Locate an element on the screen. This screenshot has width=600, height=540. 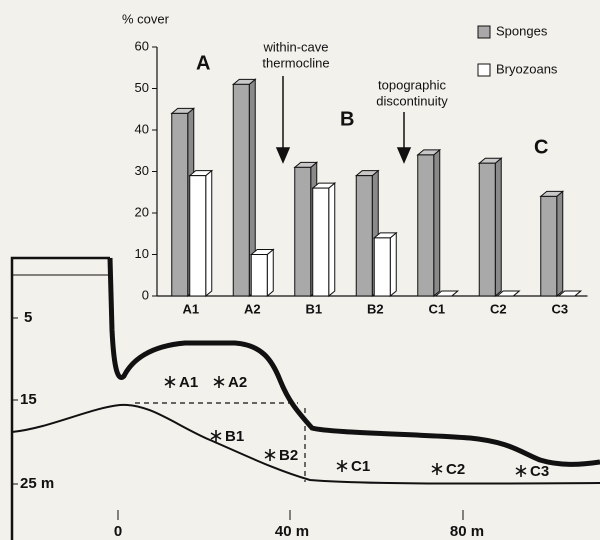
station-label: B2 is located at coordinates (288, 455).